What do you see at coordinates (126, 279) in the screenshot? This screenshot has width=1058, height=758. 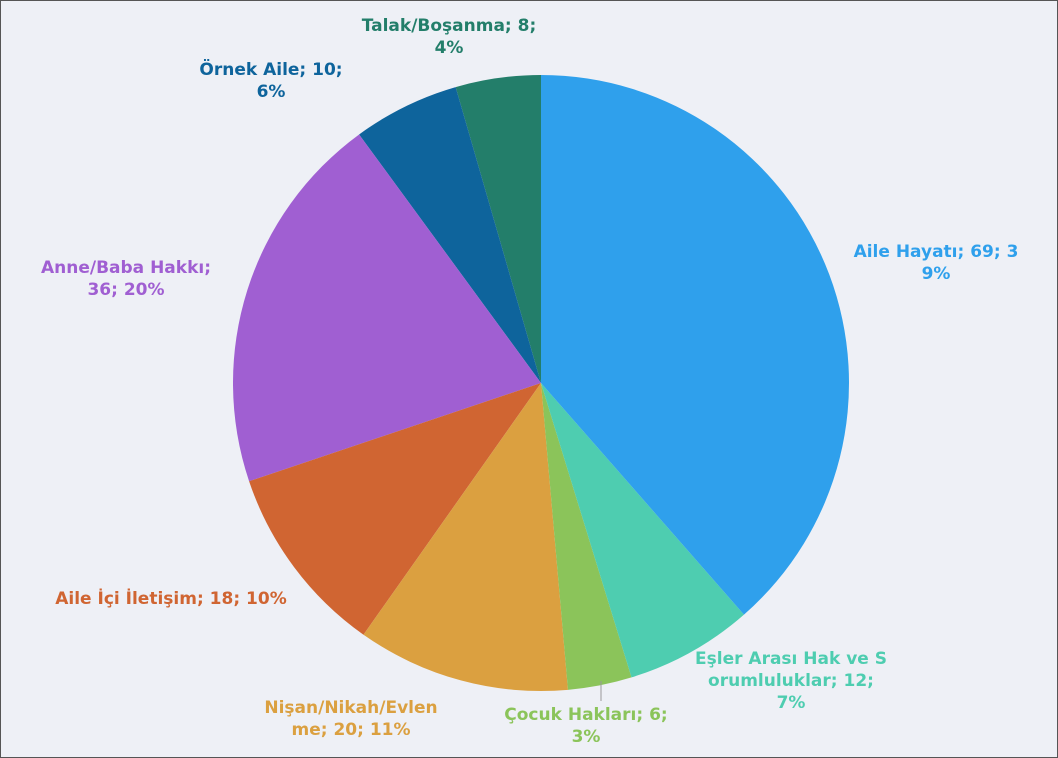 I see `data-label: Anne/Baba Hakkı; 36; 20%` at bounding box center [126, 279].